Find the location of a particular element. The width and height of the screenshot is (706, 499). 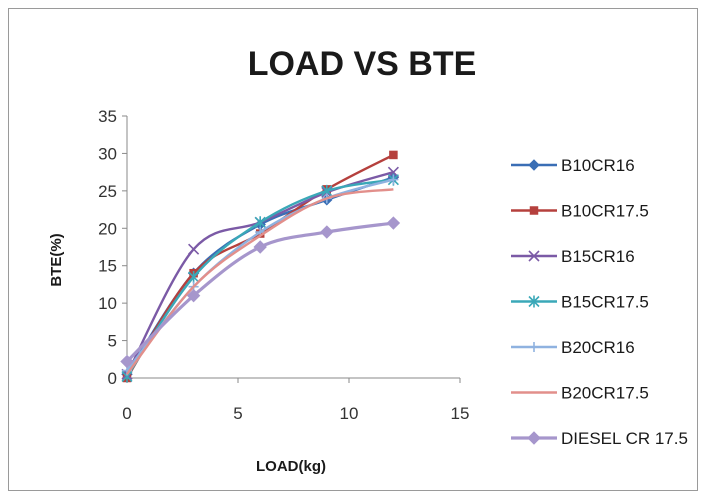

legend-item: B20CR16 is located at coordinates (573, 347).